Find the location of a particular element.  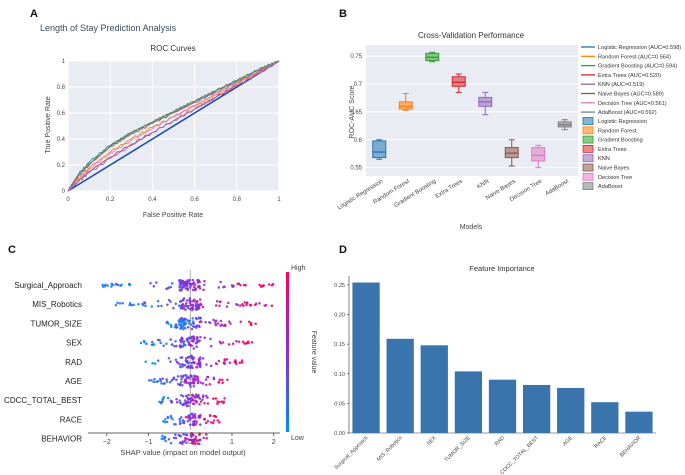

roc-xtick-label: 0.6 is located at coordinates (194, 200).